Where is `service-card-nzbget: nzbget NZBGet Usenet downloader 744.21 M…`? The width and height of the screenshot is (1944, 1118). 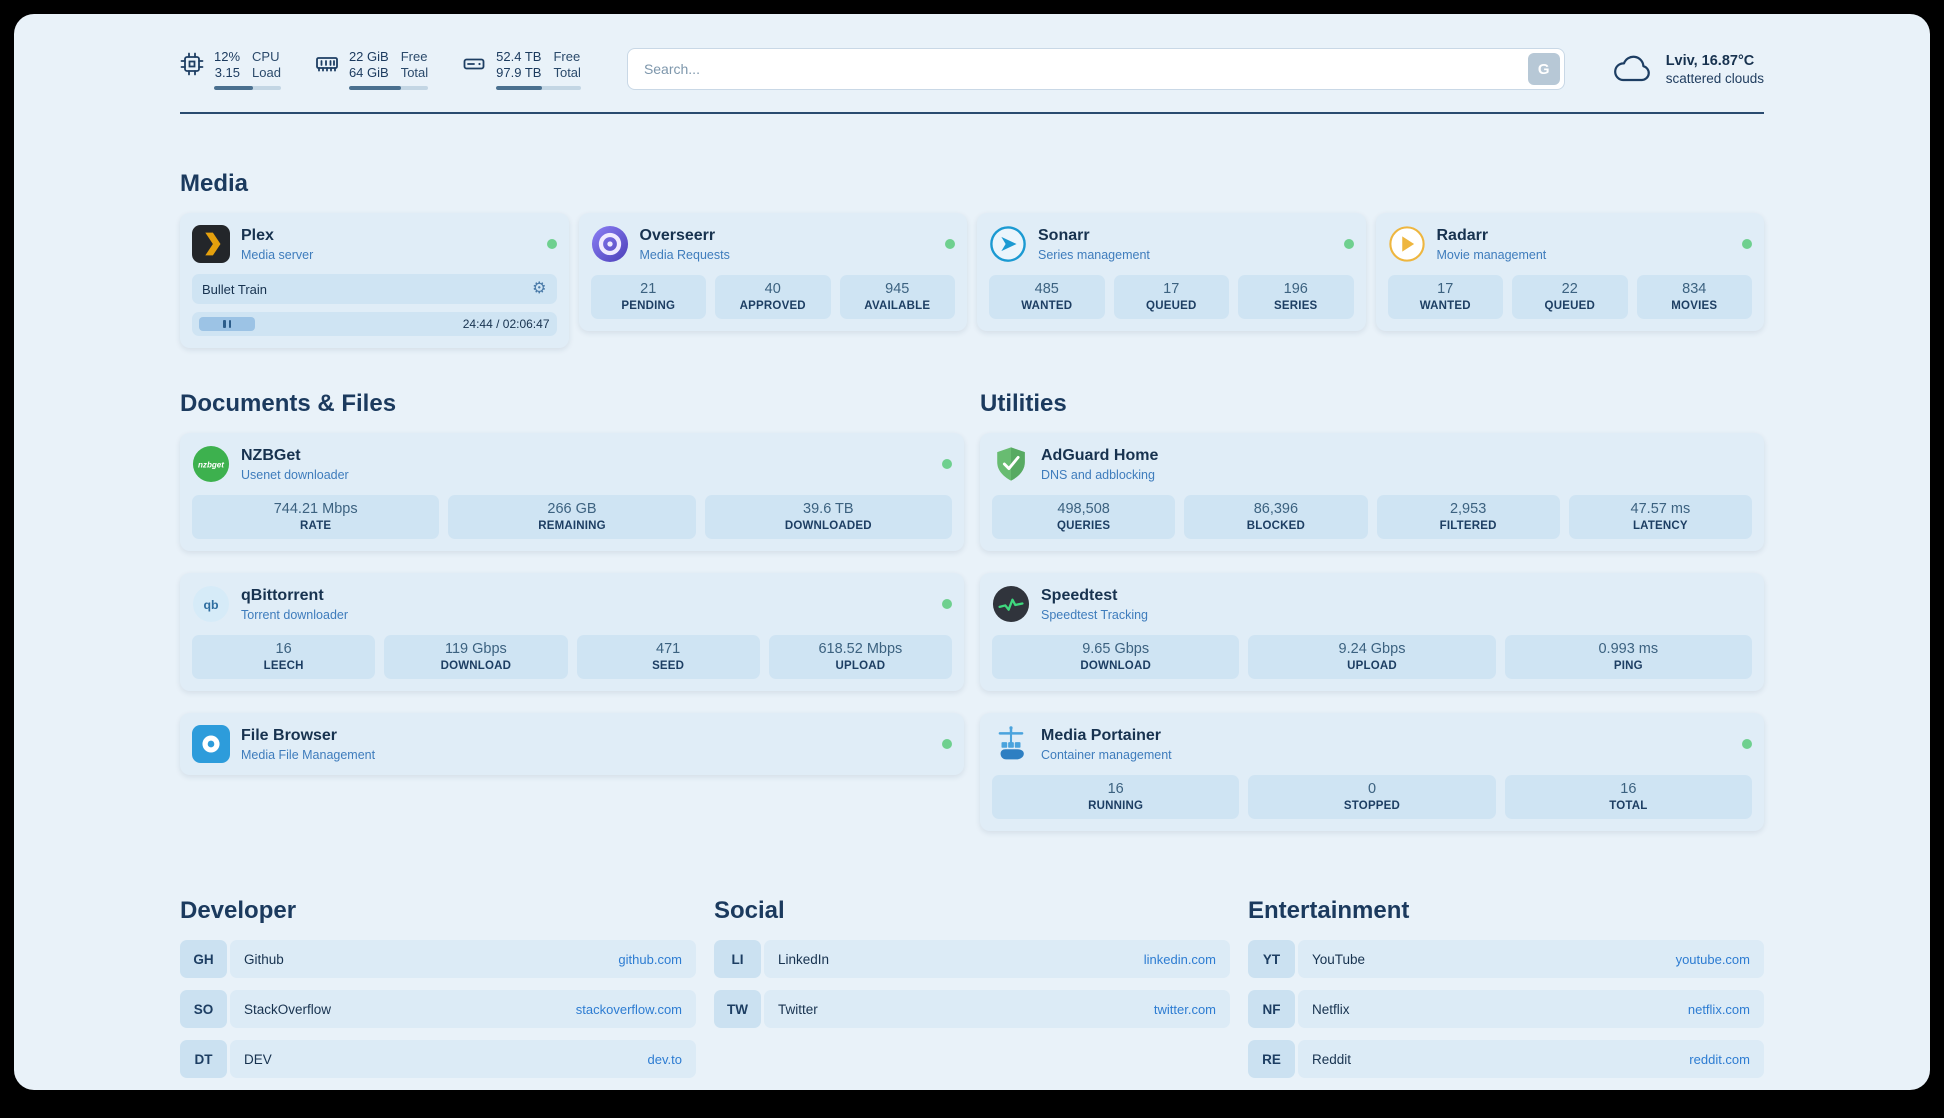 service-card-nzbget: nzbget NZBGet Usenet downloader 744.21 M… is located at coordinates (572, 492).